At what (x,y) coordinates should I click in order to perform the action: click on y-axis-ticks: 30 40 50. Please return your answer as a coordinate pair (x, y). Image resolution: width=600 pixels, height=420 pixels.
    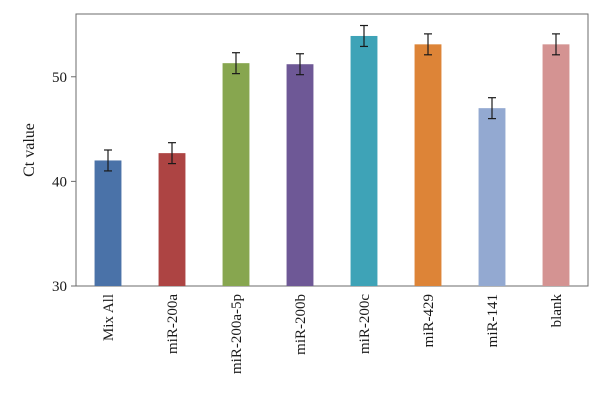
    Looking at the image, I should click on (64, 182).